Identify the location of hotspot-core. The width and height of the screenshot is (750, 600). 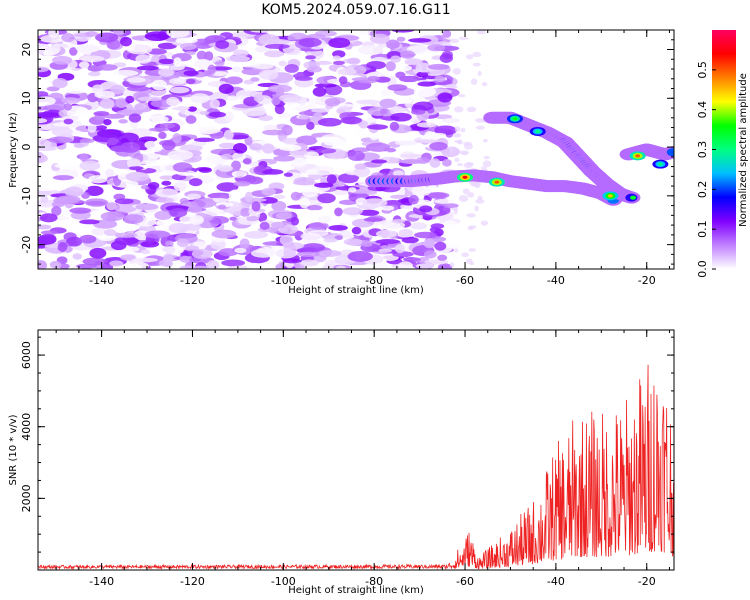
(538, 131).